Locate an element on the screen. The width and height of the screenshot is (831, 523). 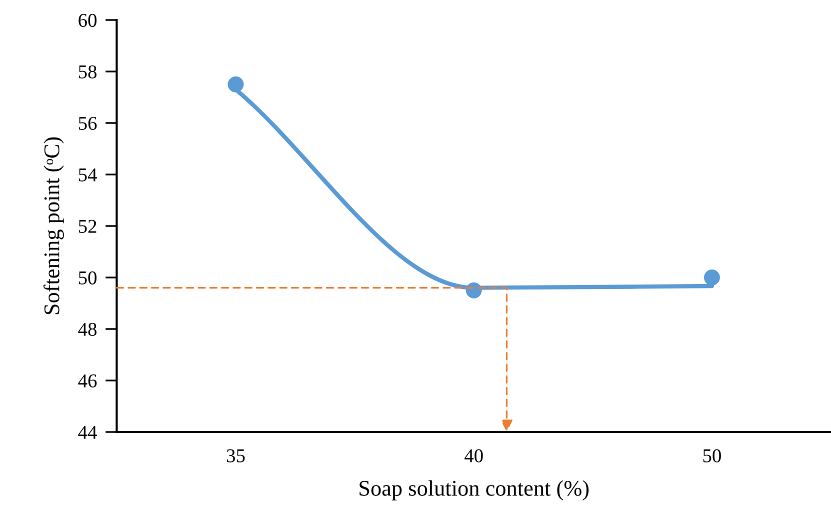
y-tick-label: 56 is located at coordinates (87, 123).